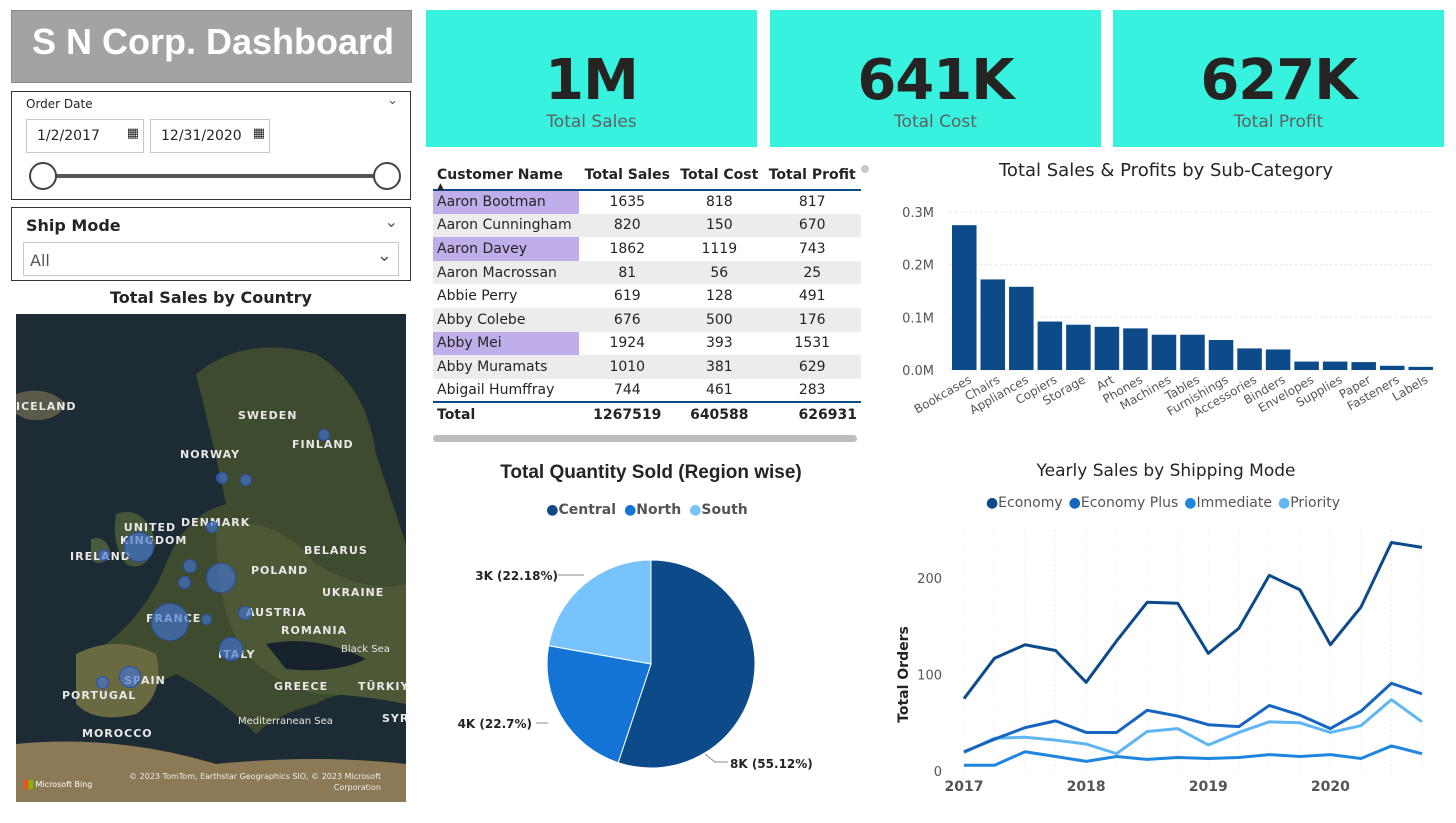  I want to click on kpi-value: 641K, so click(935, 80).